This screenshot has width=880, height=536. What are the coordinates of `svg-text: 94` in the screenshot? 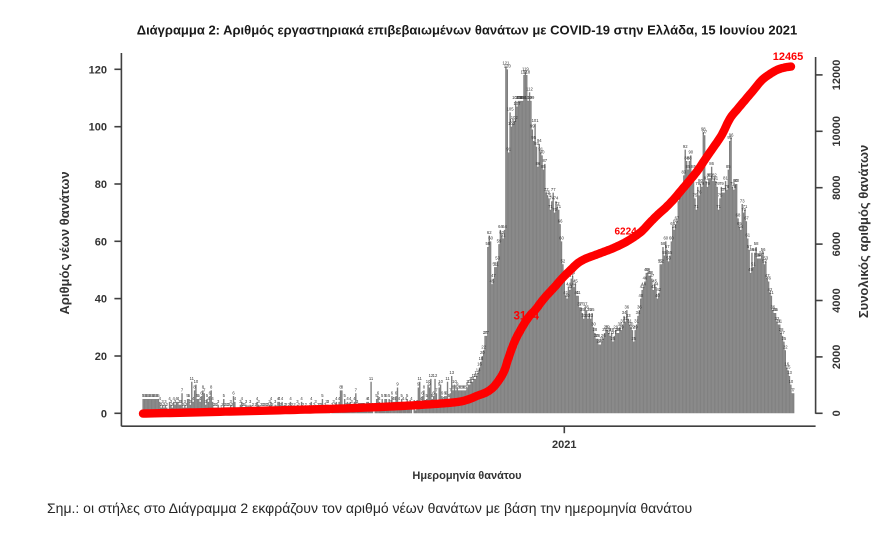 It's located at (539, 140).